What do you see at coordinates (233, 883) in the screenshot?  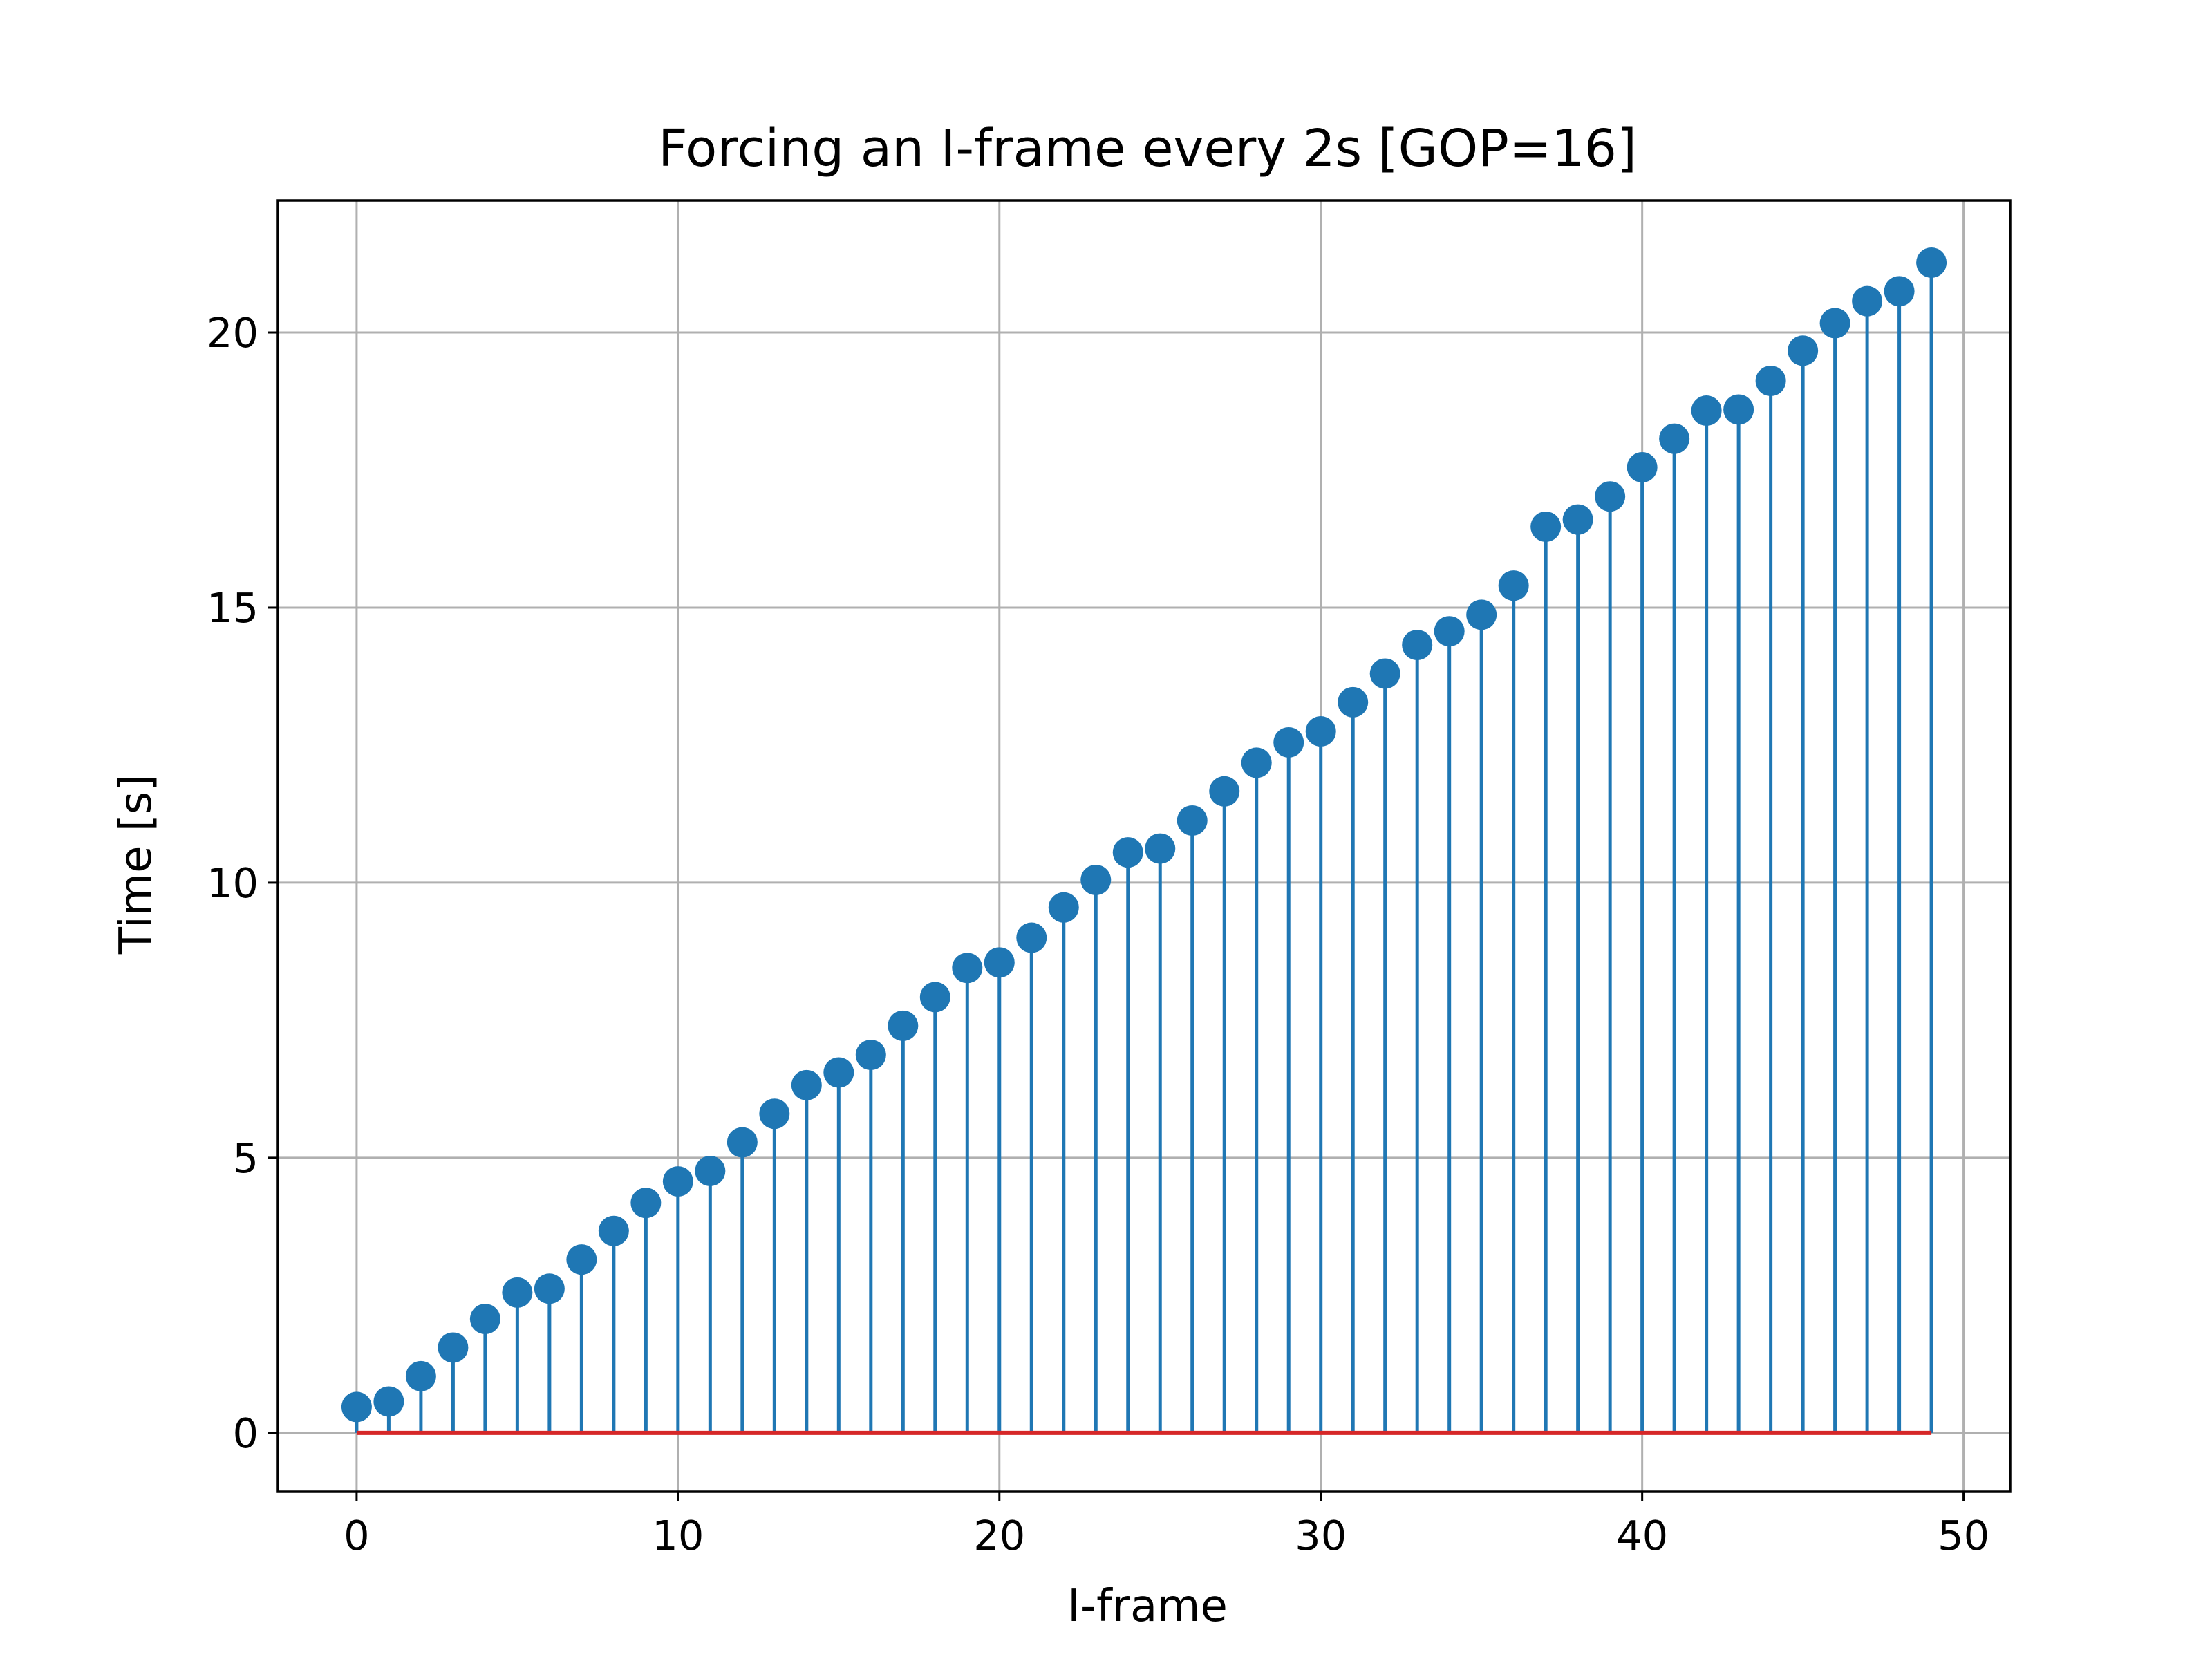 I see `y-tick-label: 10` at bounding box center [233, 883].